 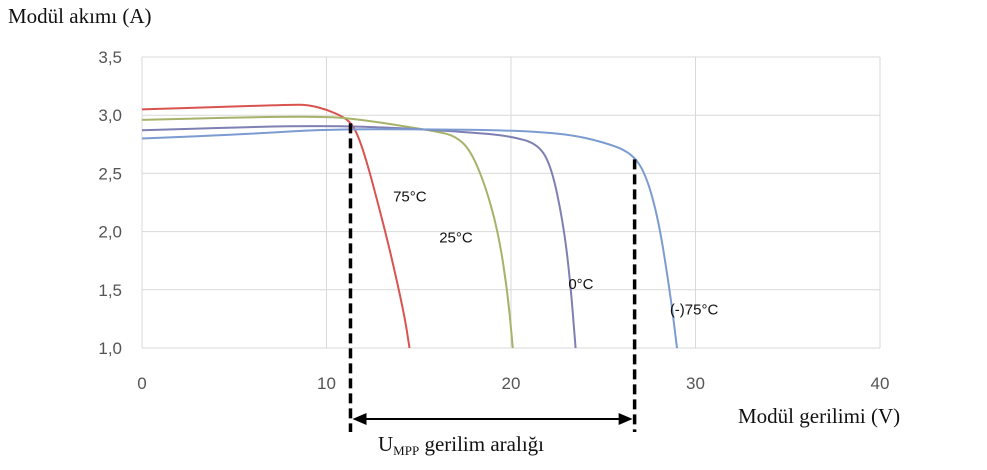 I want to click on y-axis-title: Modül akımı (A), so click(x=80, y=16).